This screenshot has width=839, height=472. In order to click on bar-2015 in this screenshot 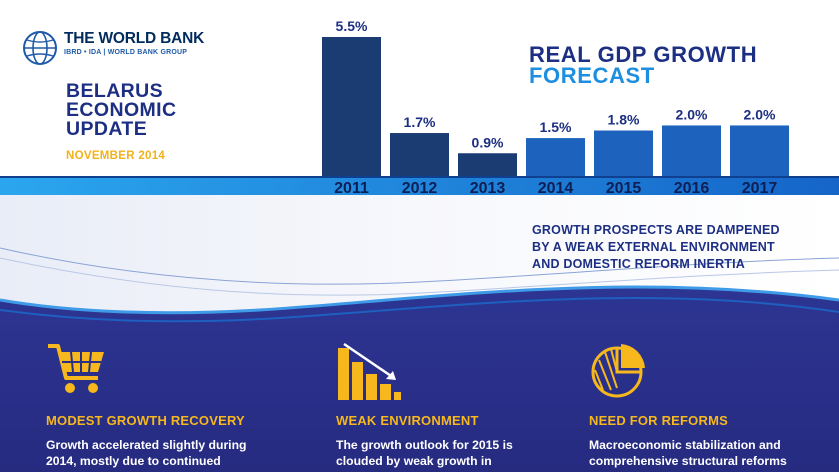, I will do `click(623, 153)`.